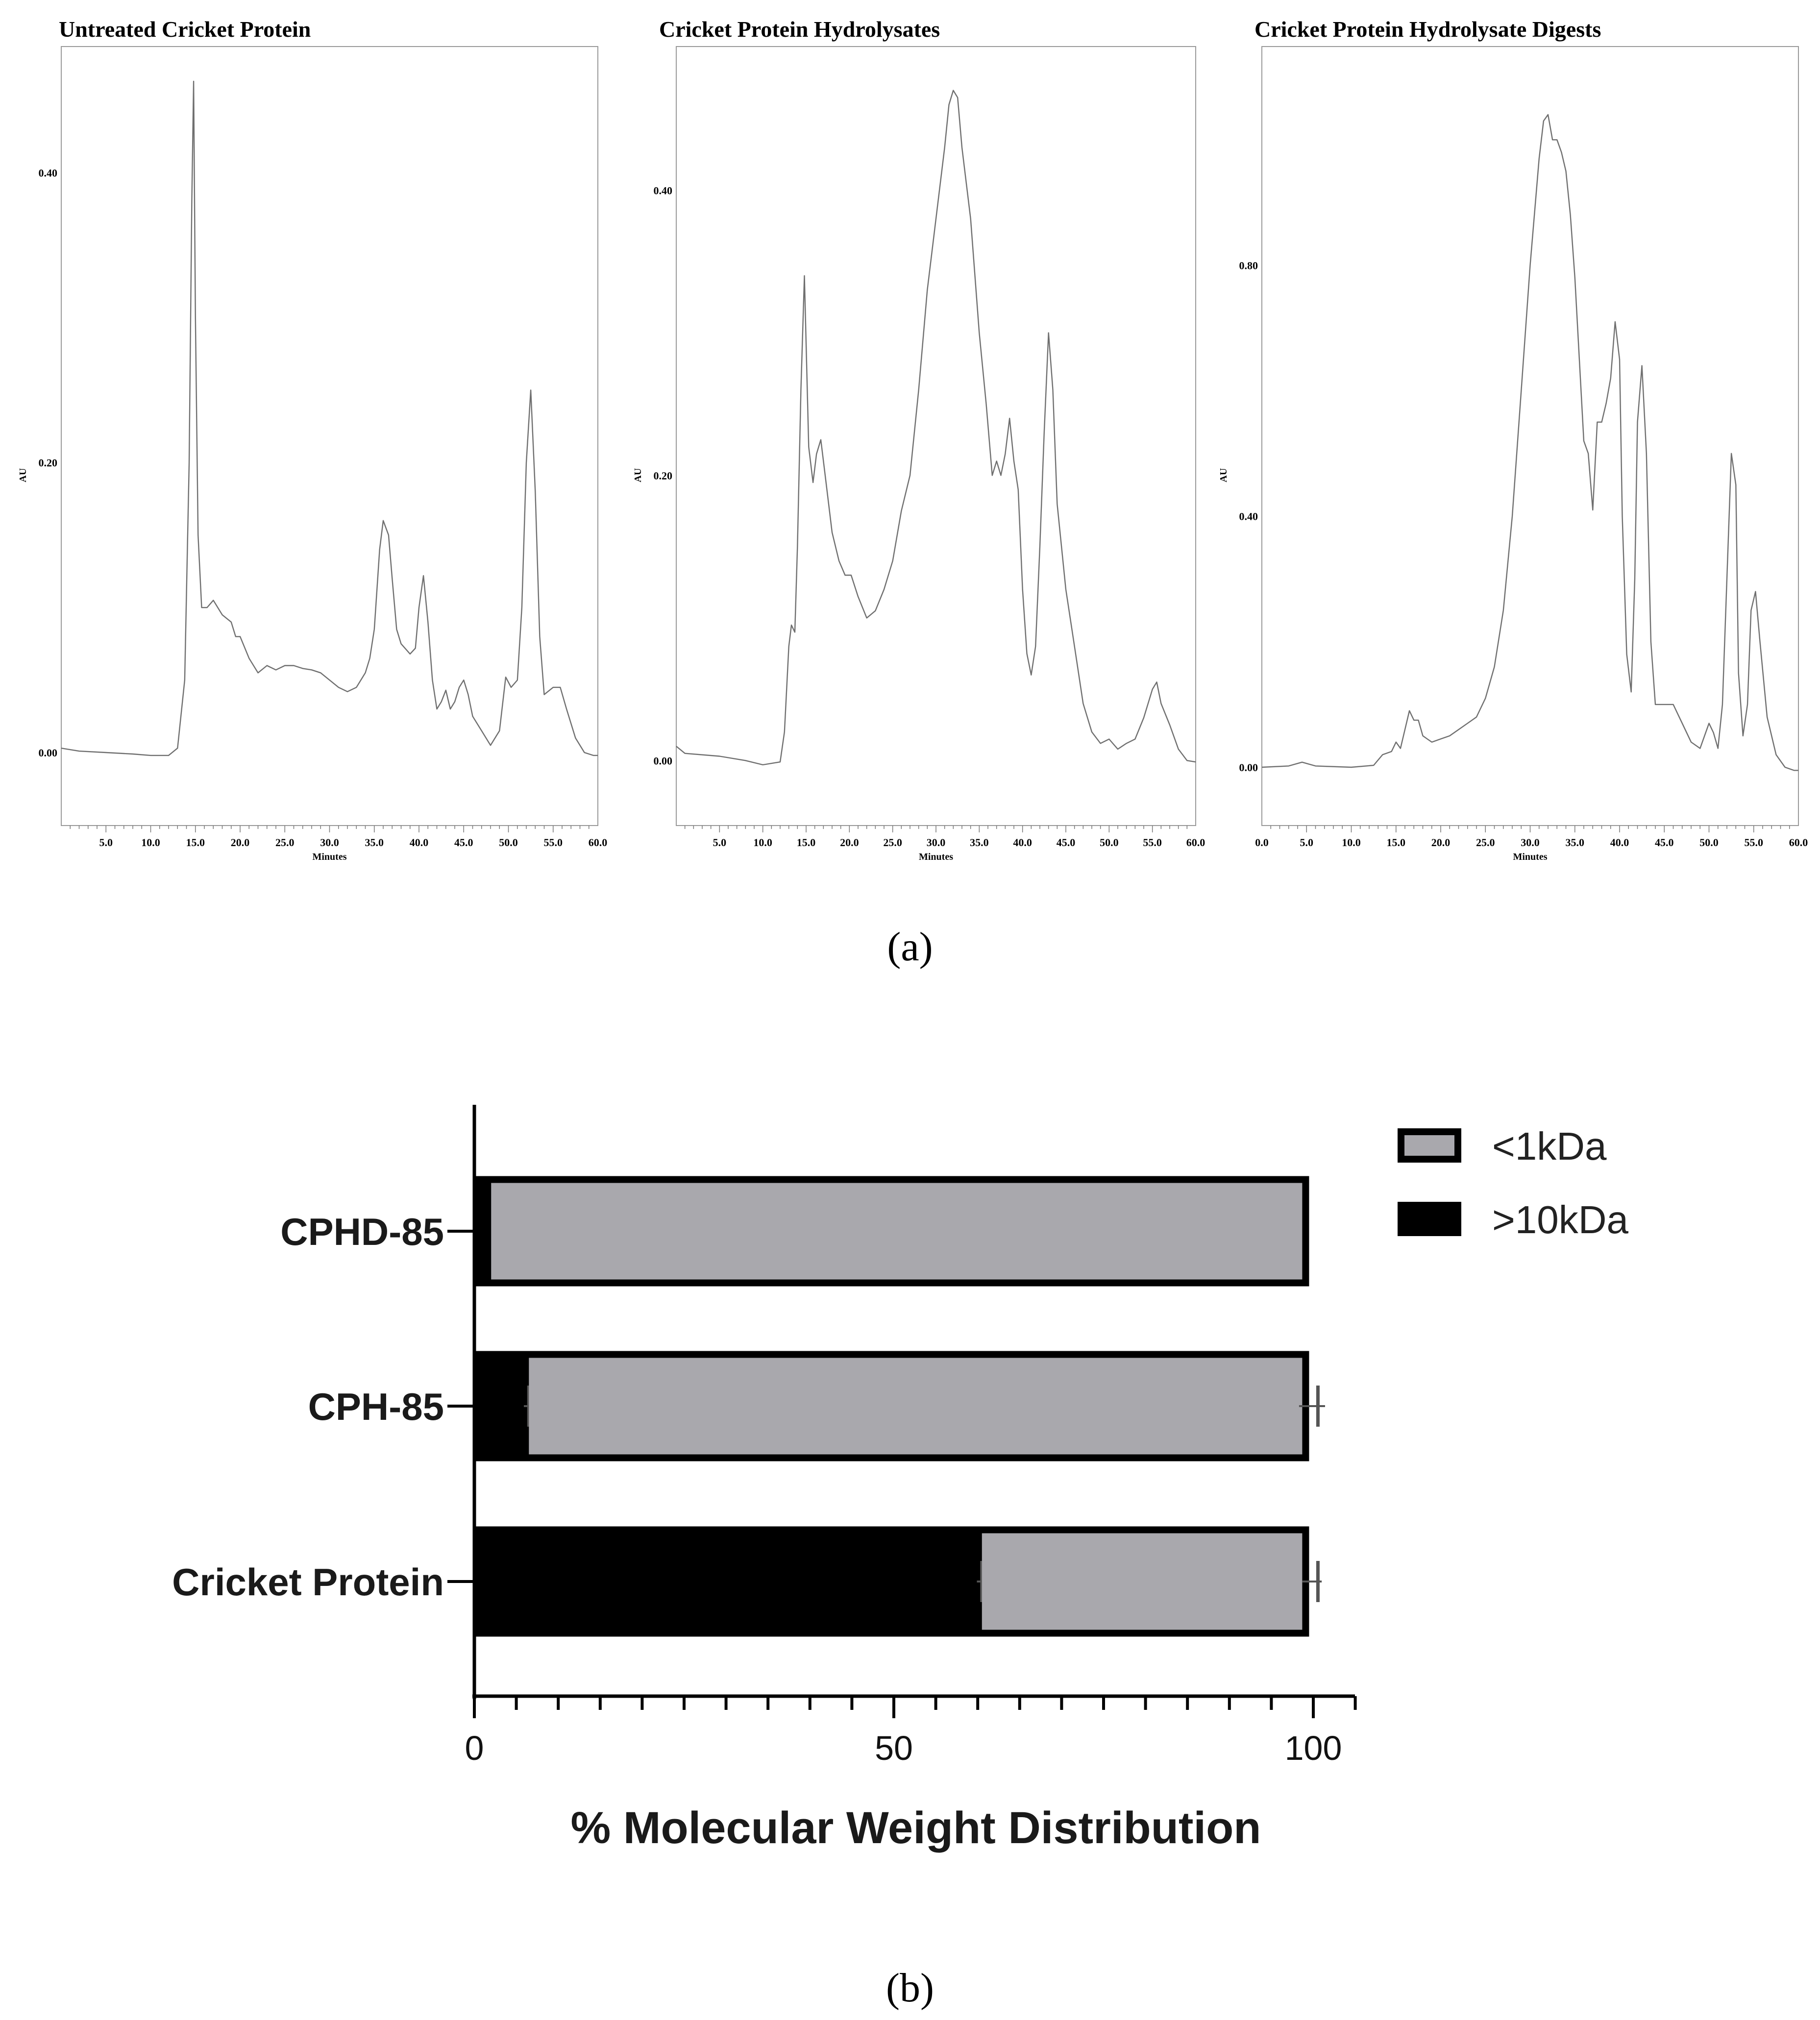 This screenshot has width=1820, height=2020. What do you see at coordinates (910, 947) in the screenshot?
I see `panel-label-a: (a)` at bounding box center [910, 947].